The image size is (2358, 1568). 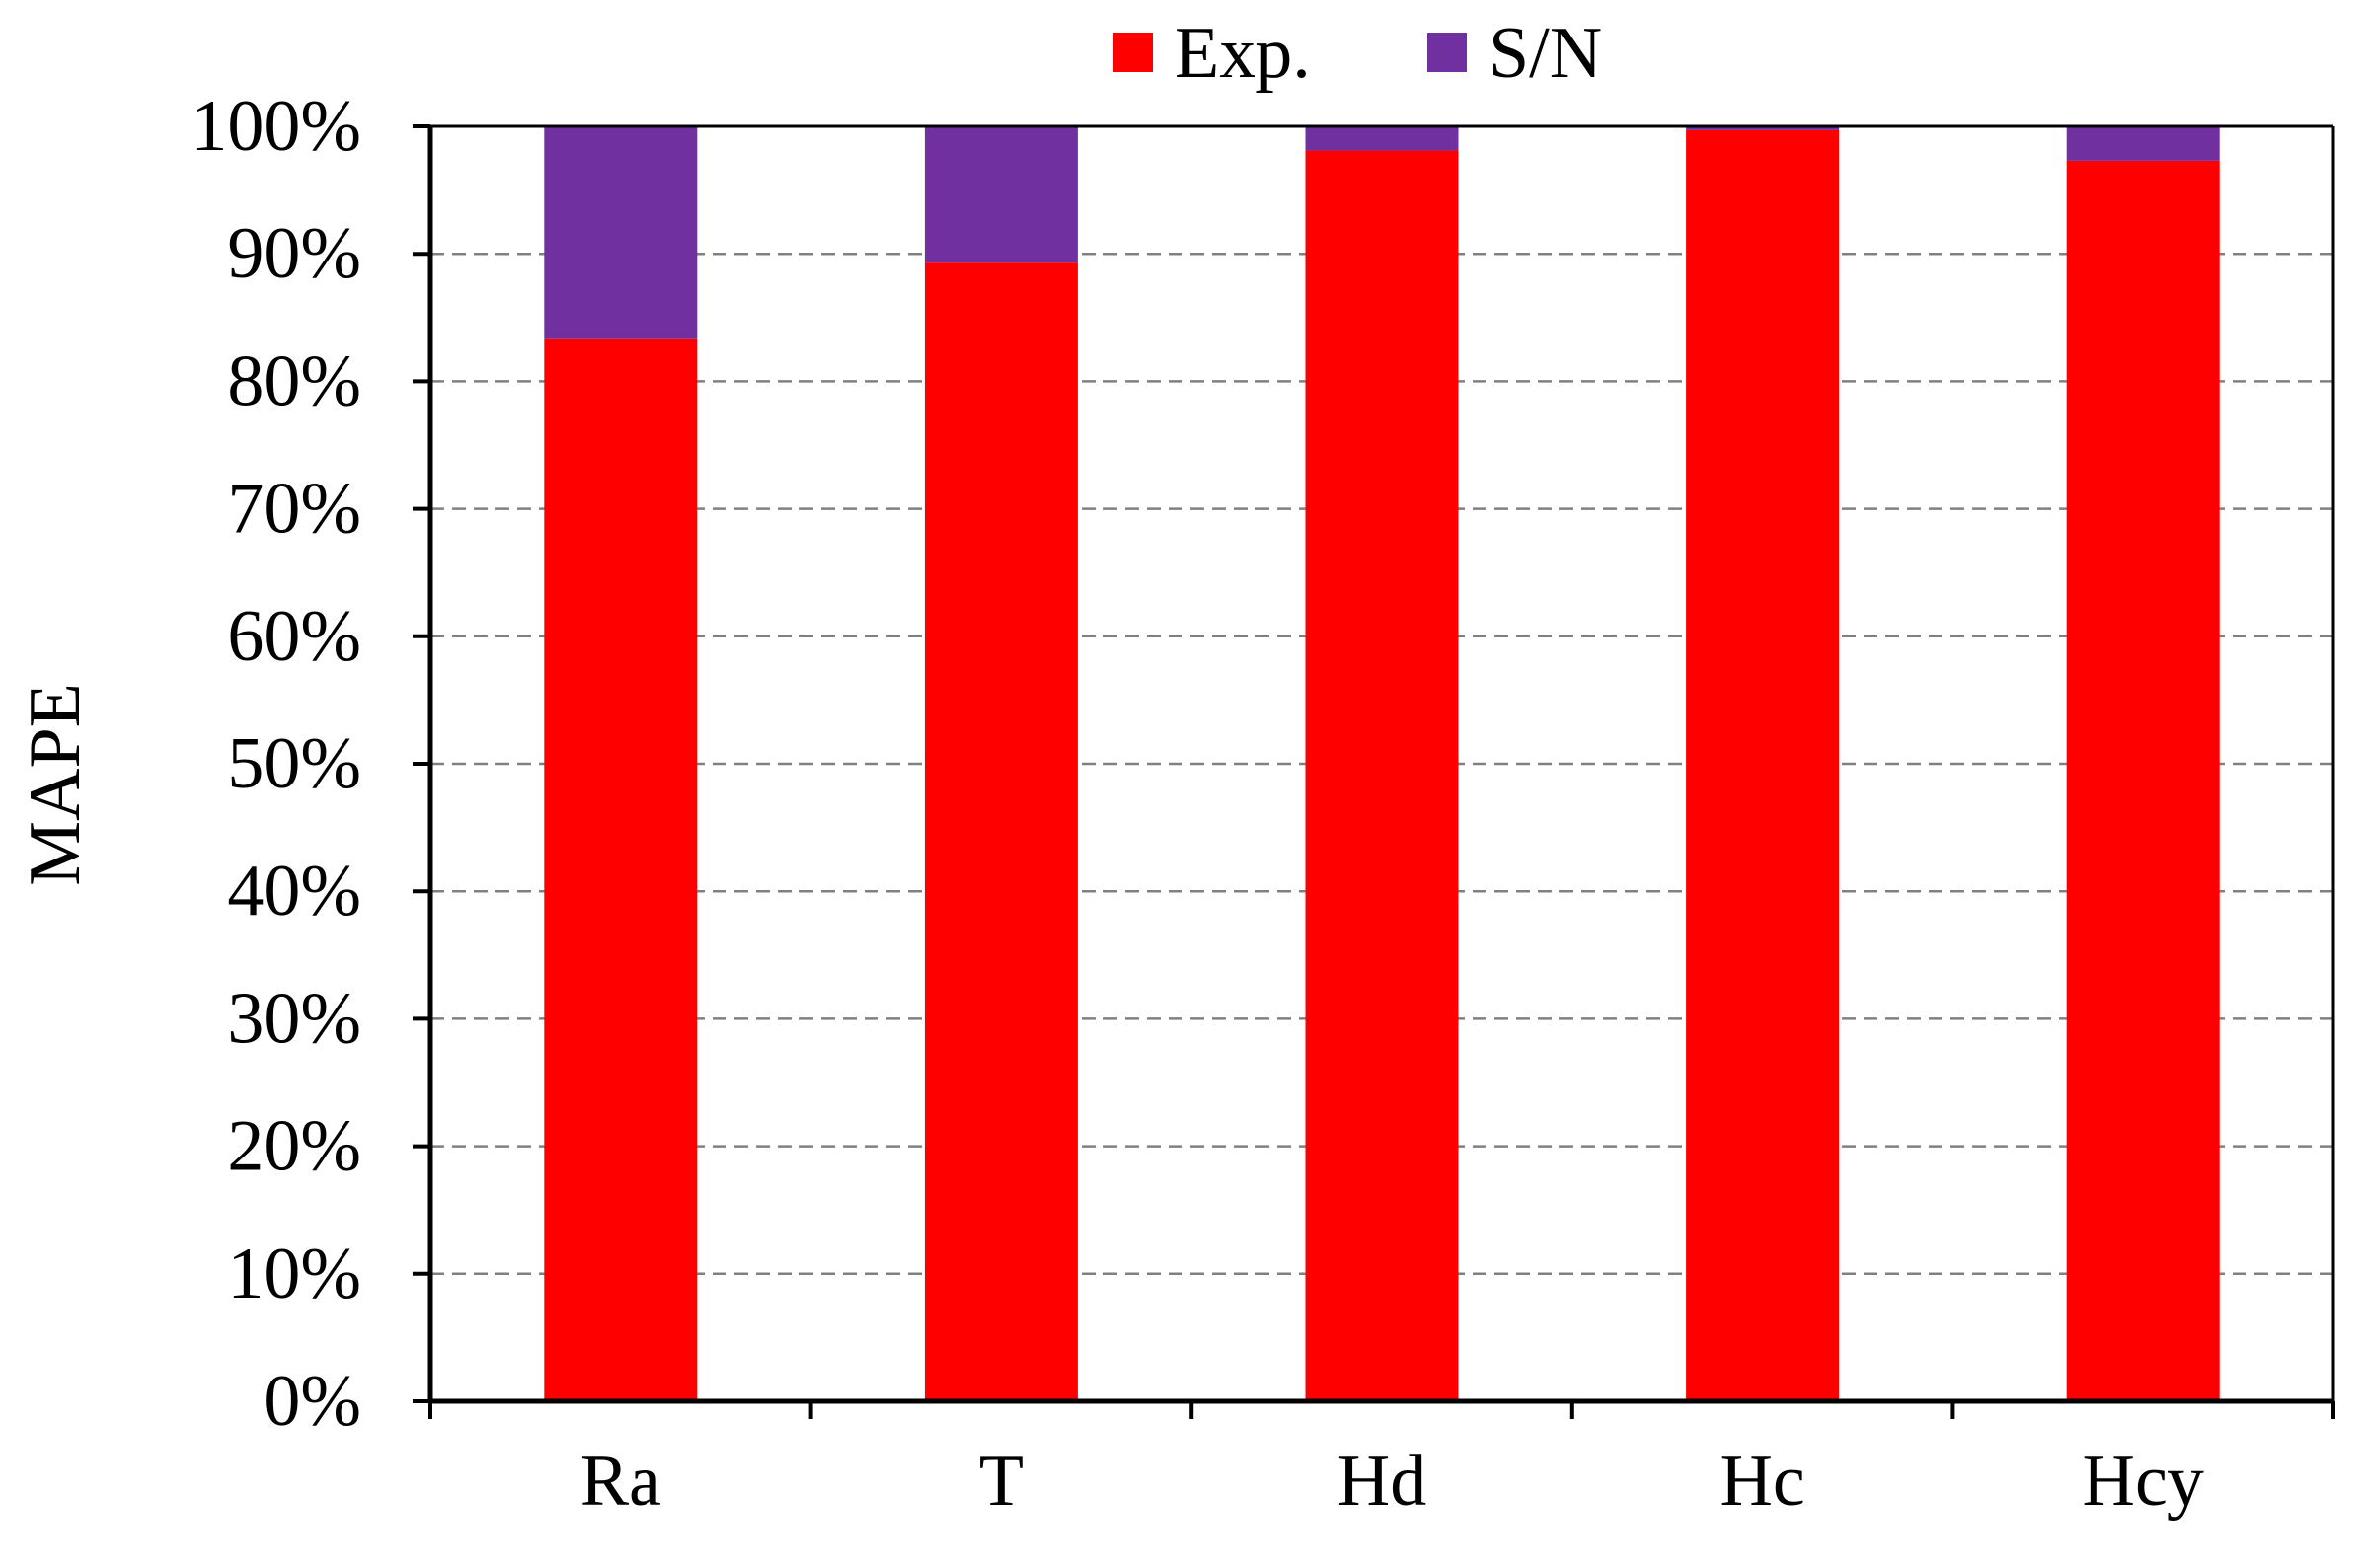 What do you see at coordinates (294, 1273) in the screenshot?
I see `y-tick-label: 10%` at bounding box center [294, 1273].